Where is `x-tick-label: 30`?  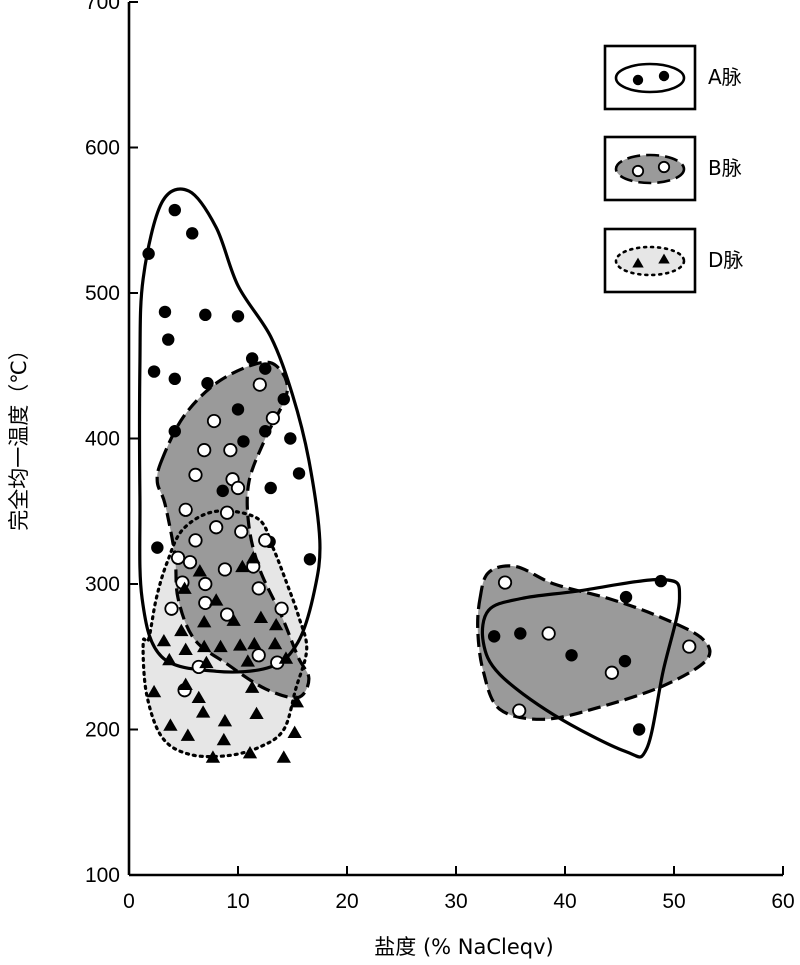 x-tick-label: 30 is located at coordinates (455, 901).